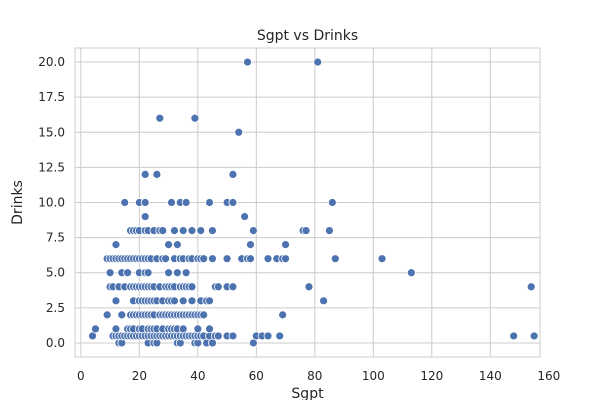  I want to click on x-tick-label: 120, so click(431, 376).